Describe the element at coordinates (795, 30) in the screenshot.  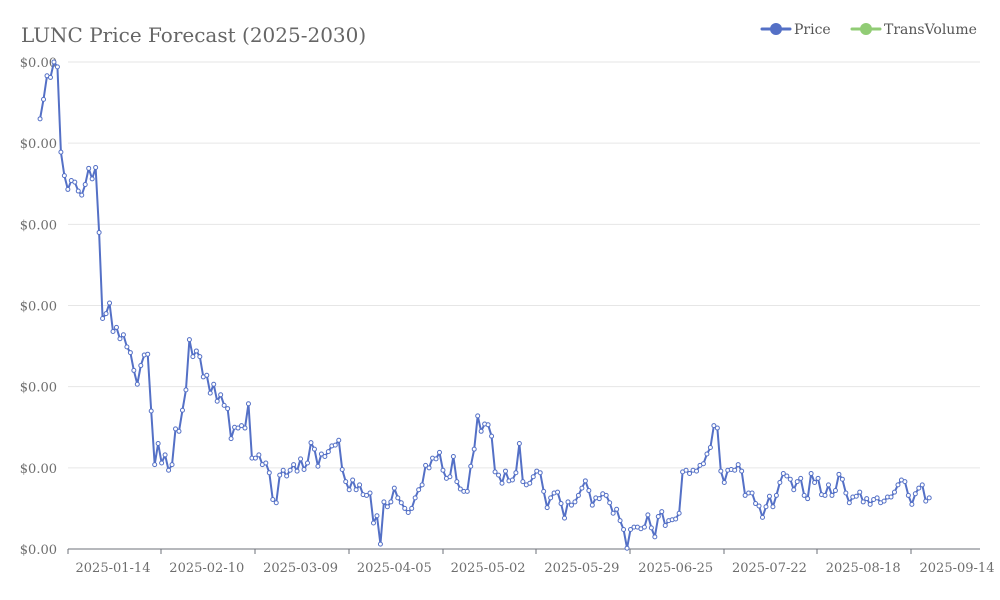
I see `legend-item-price: Price` at that location.